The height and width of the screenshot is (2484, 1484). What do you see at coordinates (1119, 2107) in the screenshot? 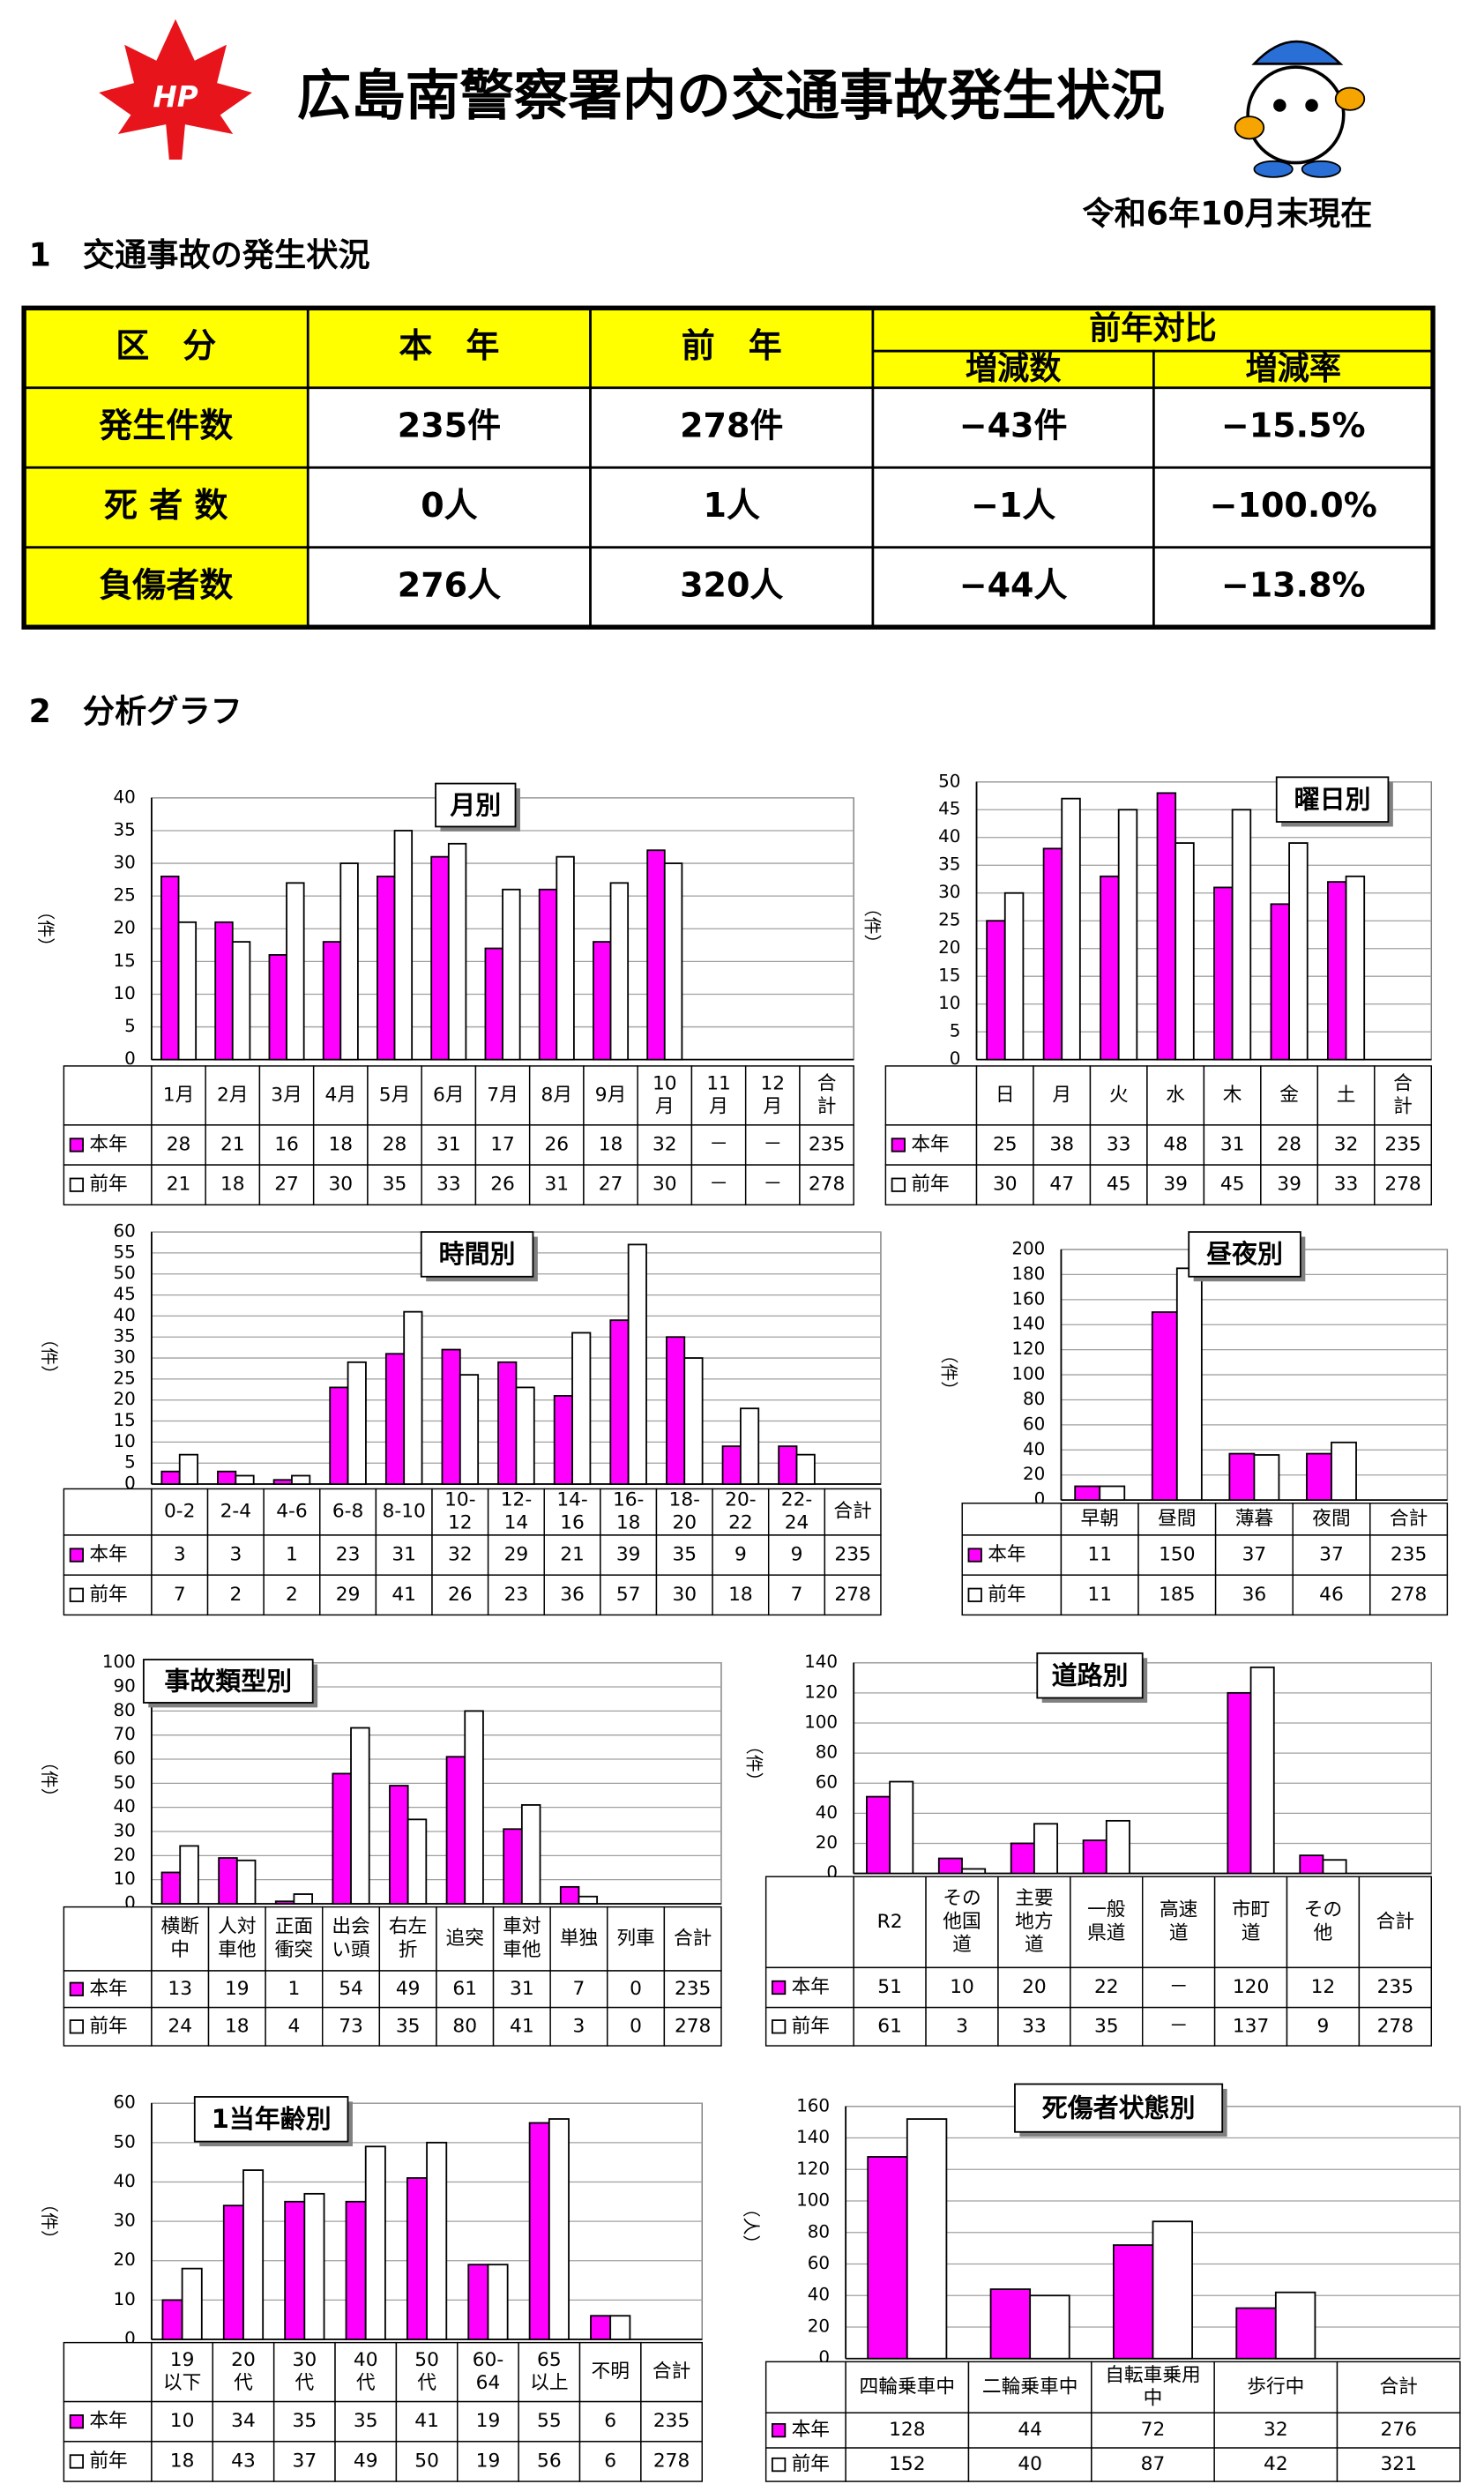
I see `chart-title: 死傷者状態別` at bounding box center [1119, 2107].